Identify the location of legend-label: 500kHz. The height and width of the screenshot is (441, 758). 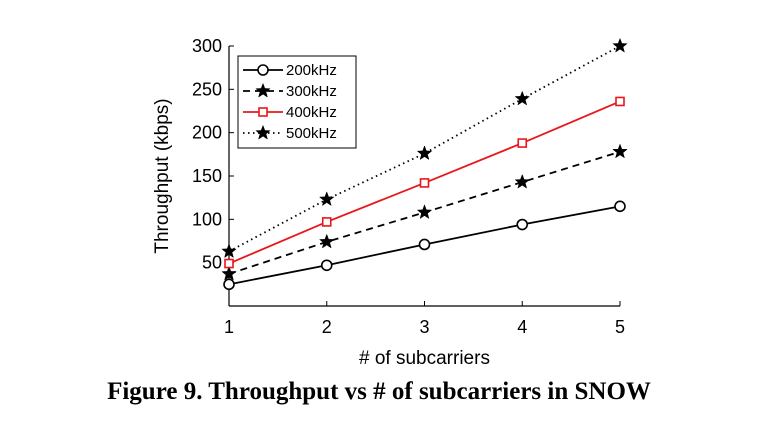
(311, 133).